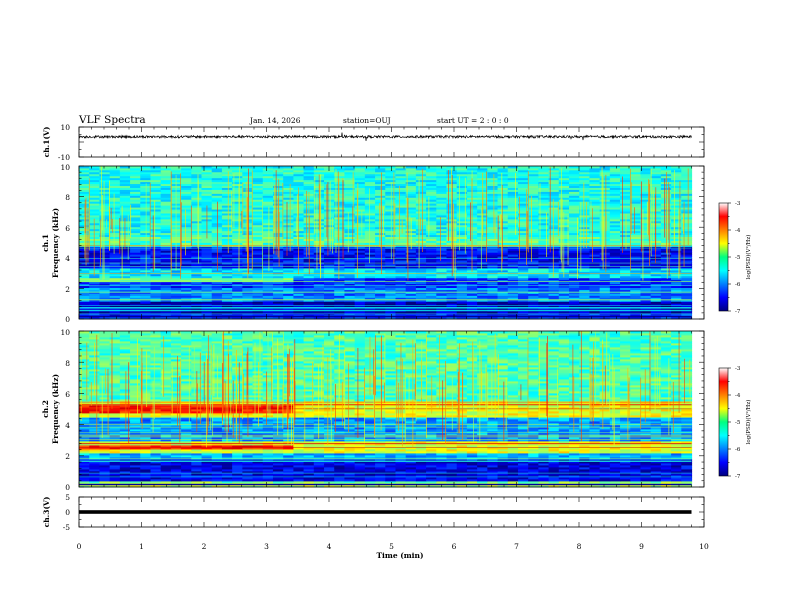 Image resolution: width=792 pixels, height=612 pixels. Describe the element at coordinates (65, 127) in the screenshot. I see `ch1-ytick-top: 10` at that location.